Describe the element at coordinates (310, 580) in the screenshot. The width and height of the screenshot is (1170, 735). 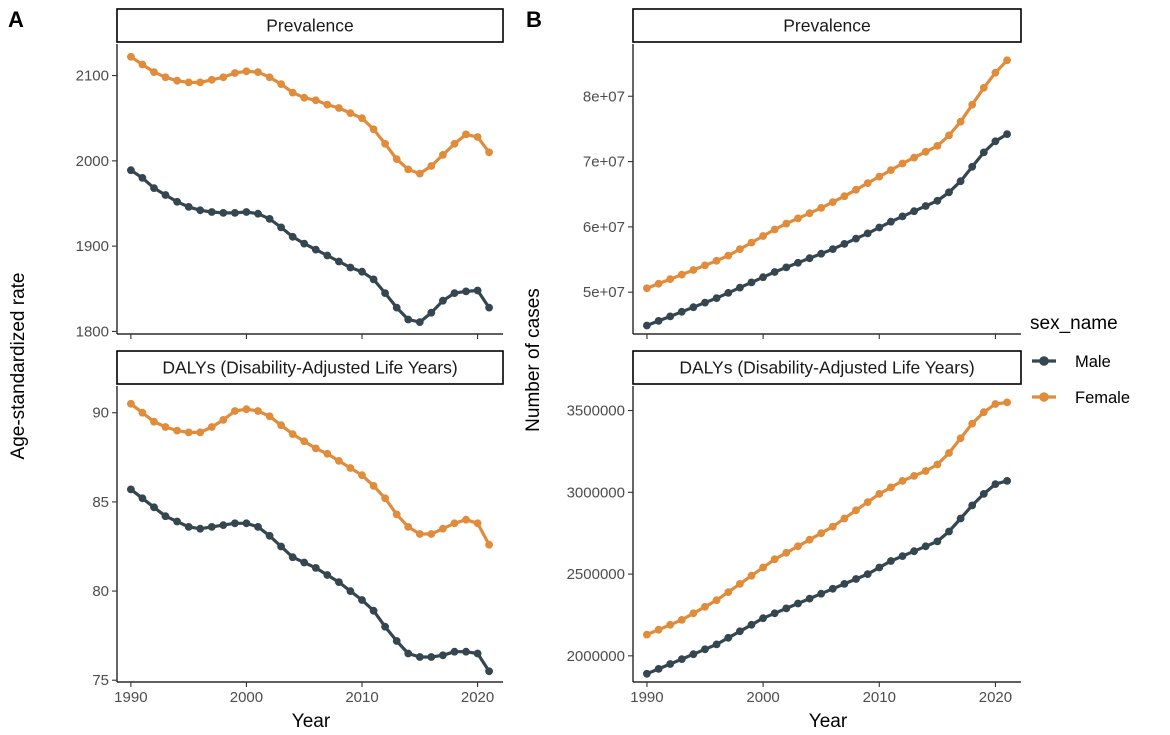
I see `chart-2-series-male-line` at that location.